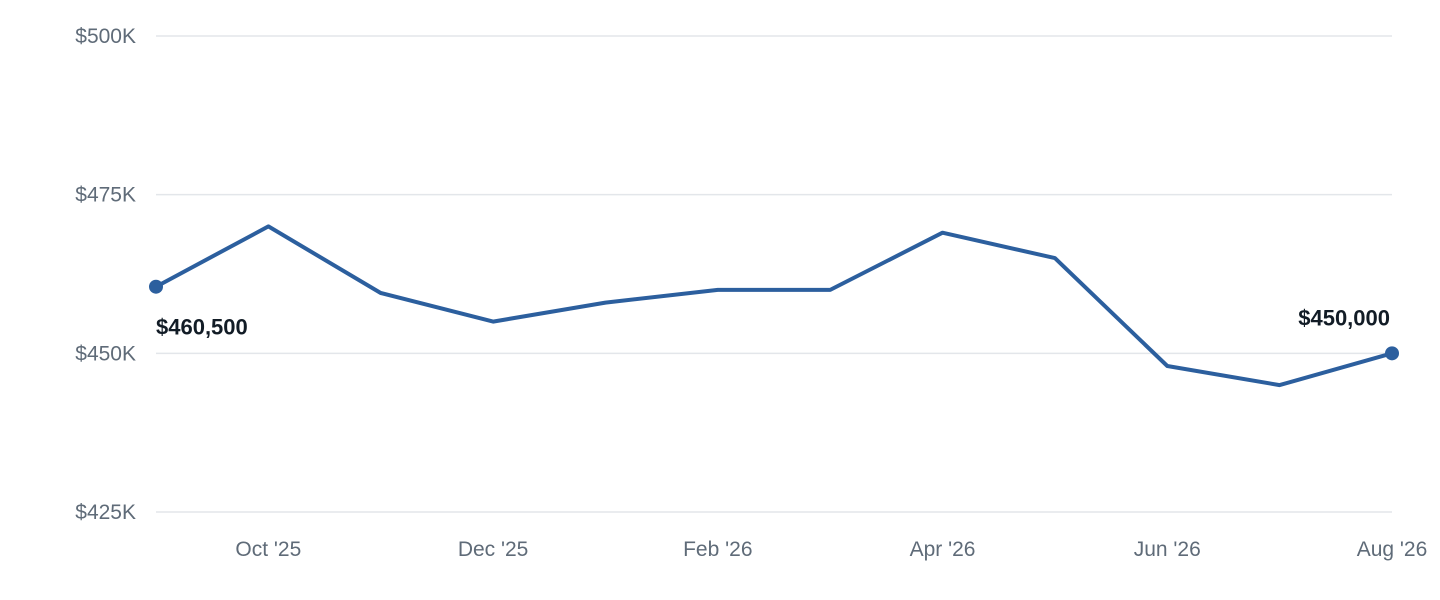 The image size is (1440, 600). I want to click on x-tick-label: Feb '26, so click(717, 549).